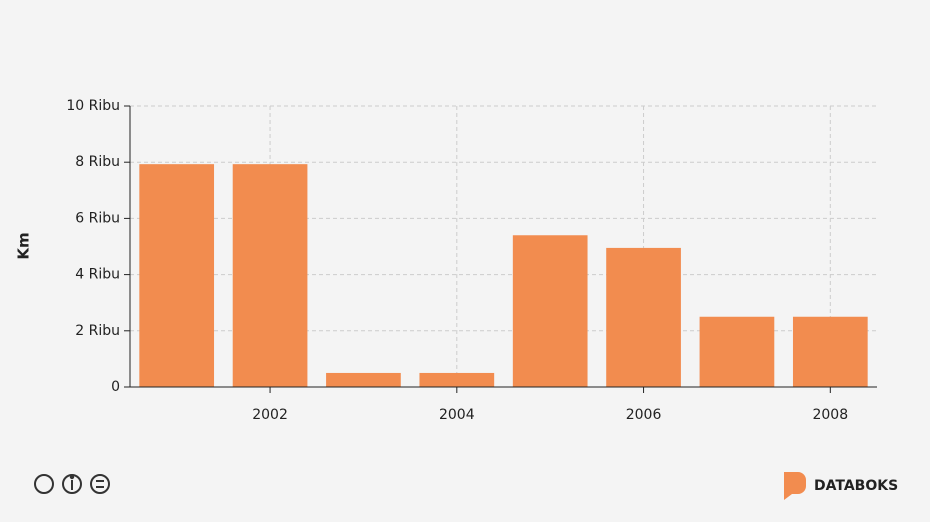  Describe the element at coordinates (270, 415) in the screenshot. I see `x-tick-label: 2002` at that location.